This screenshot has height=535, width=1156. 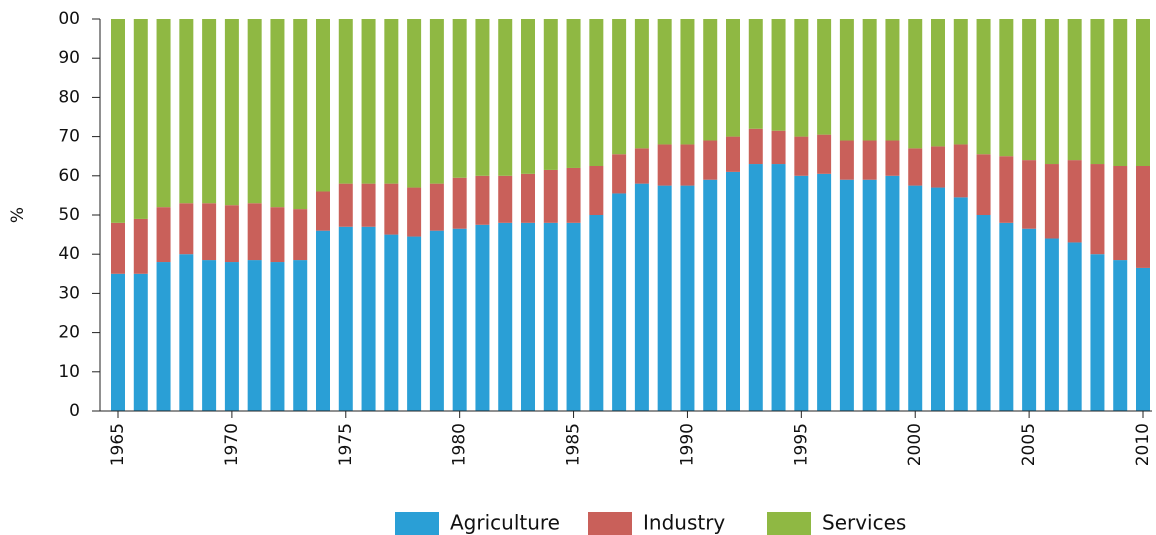 What do you see at coordinates (574, 444) in the screenshot?
I see `x-tick-label: 1985` at bounding box center [574, 444].